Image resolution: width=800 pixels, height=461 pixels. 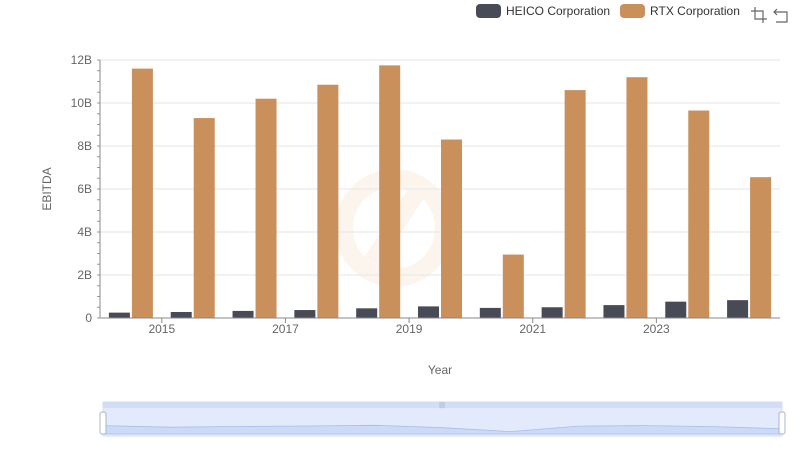 I want to click on y-tick-label: 2B, so click(x=84, y=275).